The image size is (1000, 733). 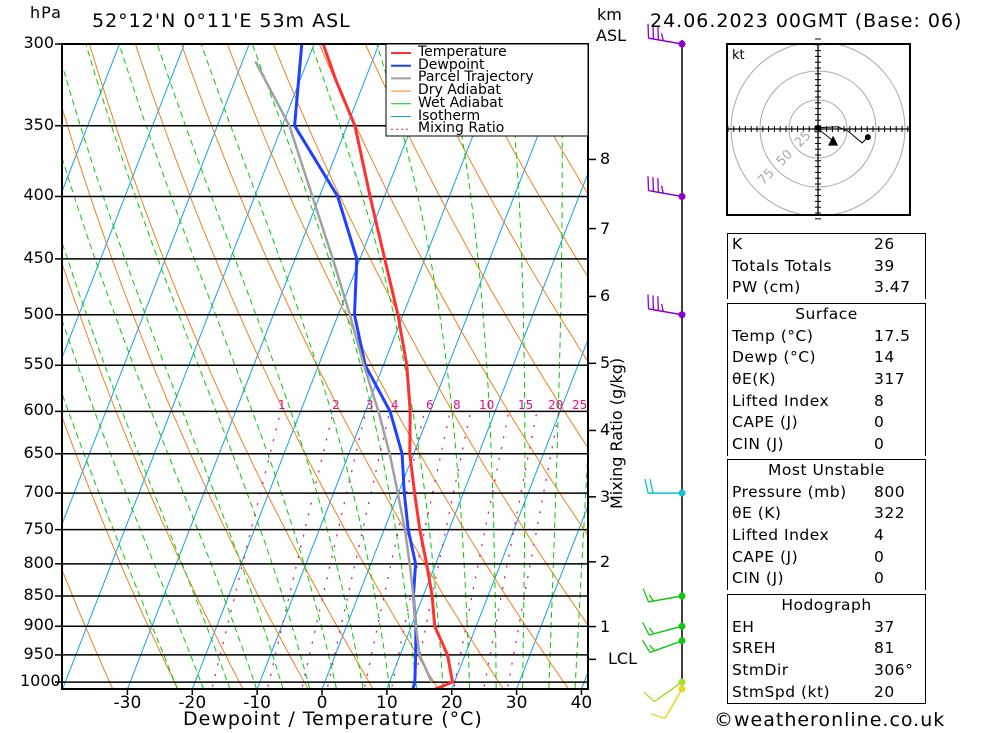 What do you see at coordinates (826, 470) in the screenshot?
I see `section-title: Most Unstable` at bounding box center [826, 470].